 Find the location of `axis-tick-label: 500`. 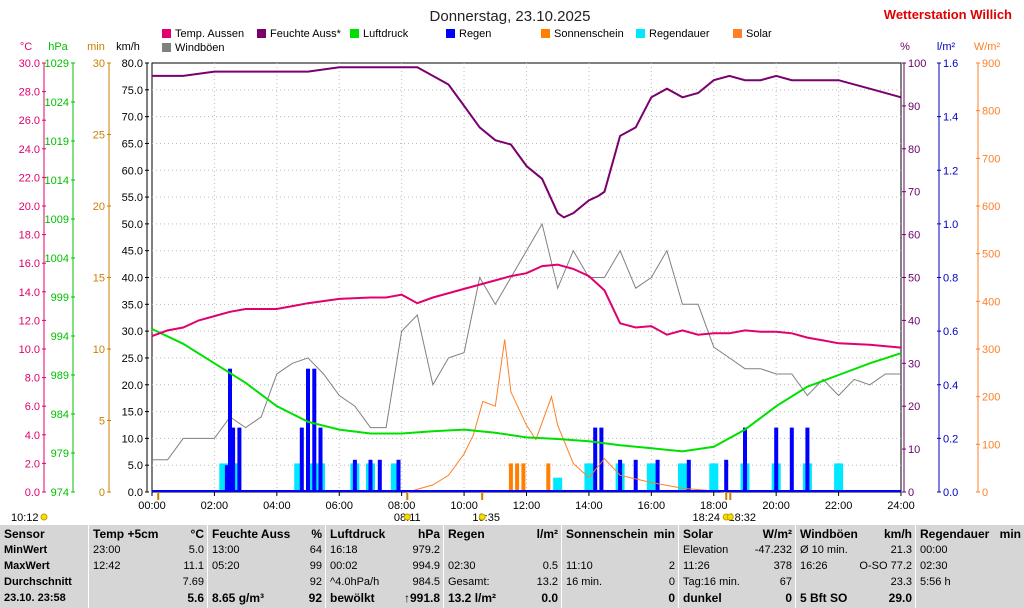

axis-tick-label: 500 is located at coordinates (991, 255).